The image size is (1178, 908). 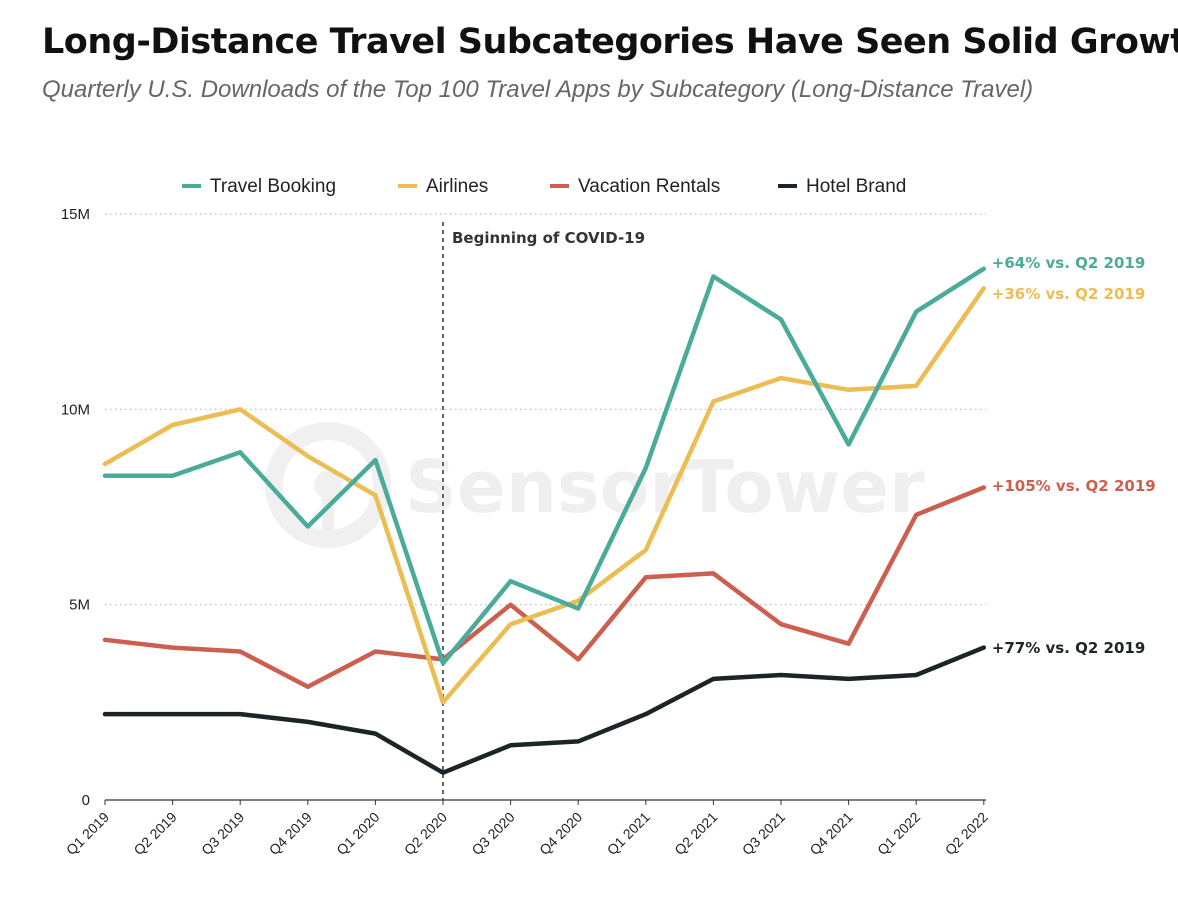 I want to click on x-tick-label: Q3 2021, so click(x=763, y=833).